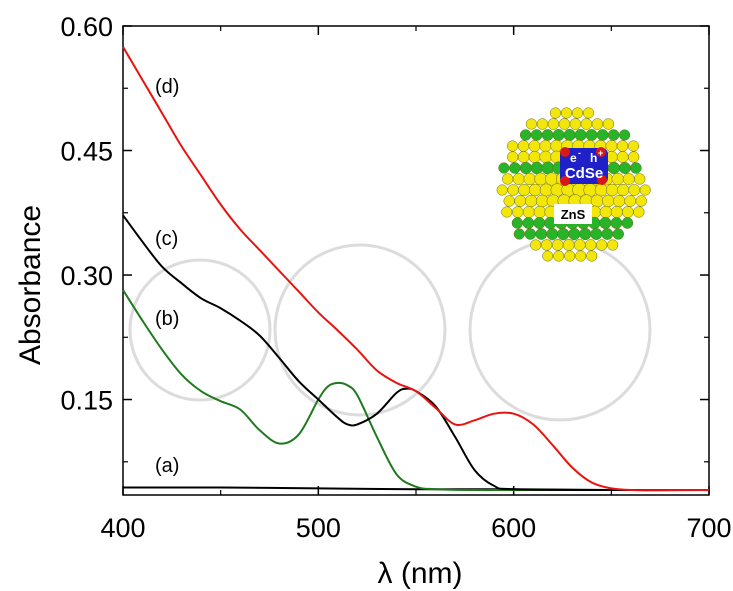 The height and width of the screenshot is (591, 733). I want to click on cdse-core, so click(584, 166).